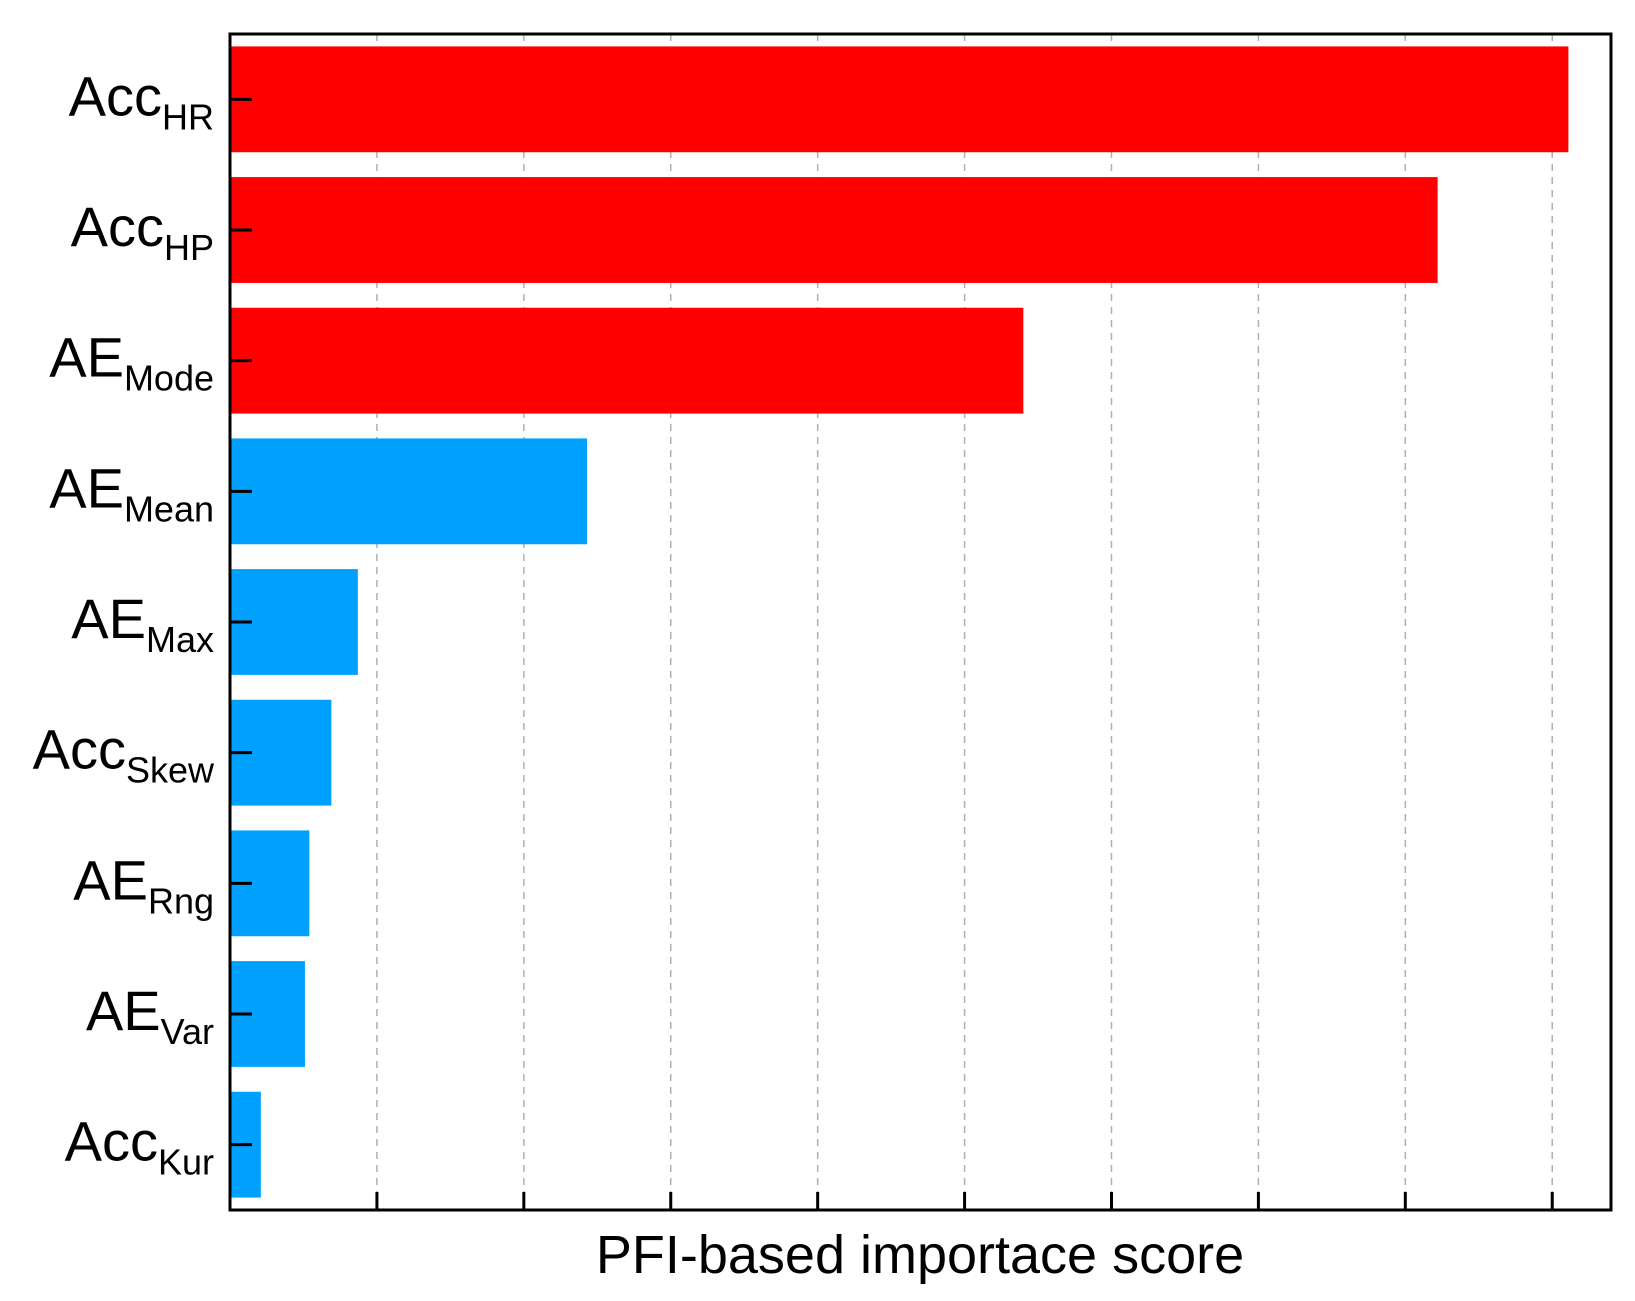 Image resolution: width=1635 pixels, height=1301 pixels. What do you see at coordinates (187, 1031) in the screenshot?
I see `y-tick-label-subscript: Var` at bounding box center [187, 1031].